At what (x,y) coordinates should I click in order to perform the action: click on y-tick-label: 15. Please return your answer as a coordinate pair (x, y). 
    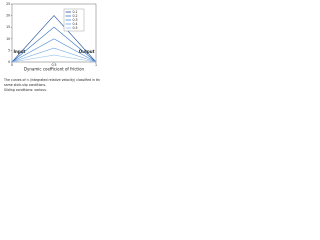
    Looking at the image, I should click on (8, 27).